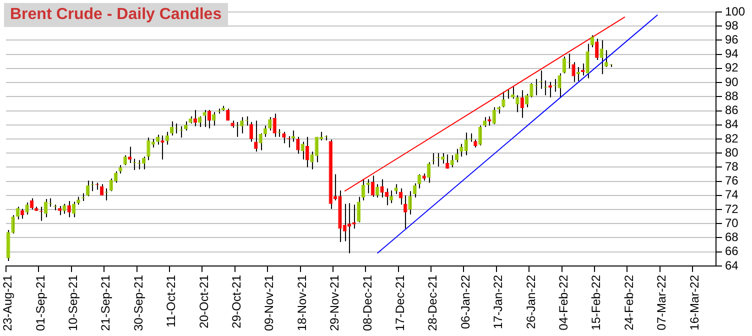  I want to click on y-tick-label: 82, so click(731, 138).